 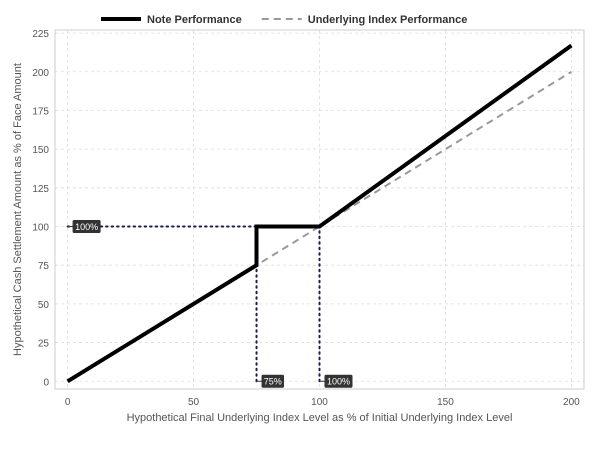 I want to click on legend-label: Note Performance, so click(x=194, y=20).